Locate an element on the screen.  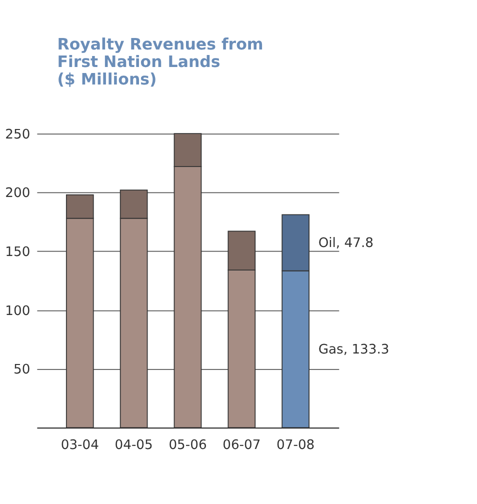
y-tick-label: 50 is located at coordinates (22, 370).